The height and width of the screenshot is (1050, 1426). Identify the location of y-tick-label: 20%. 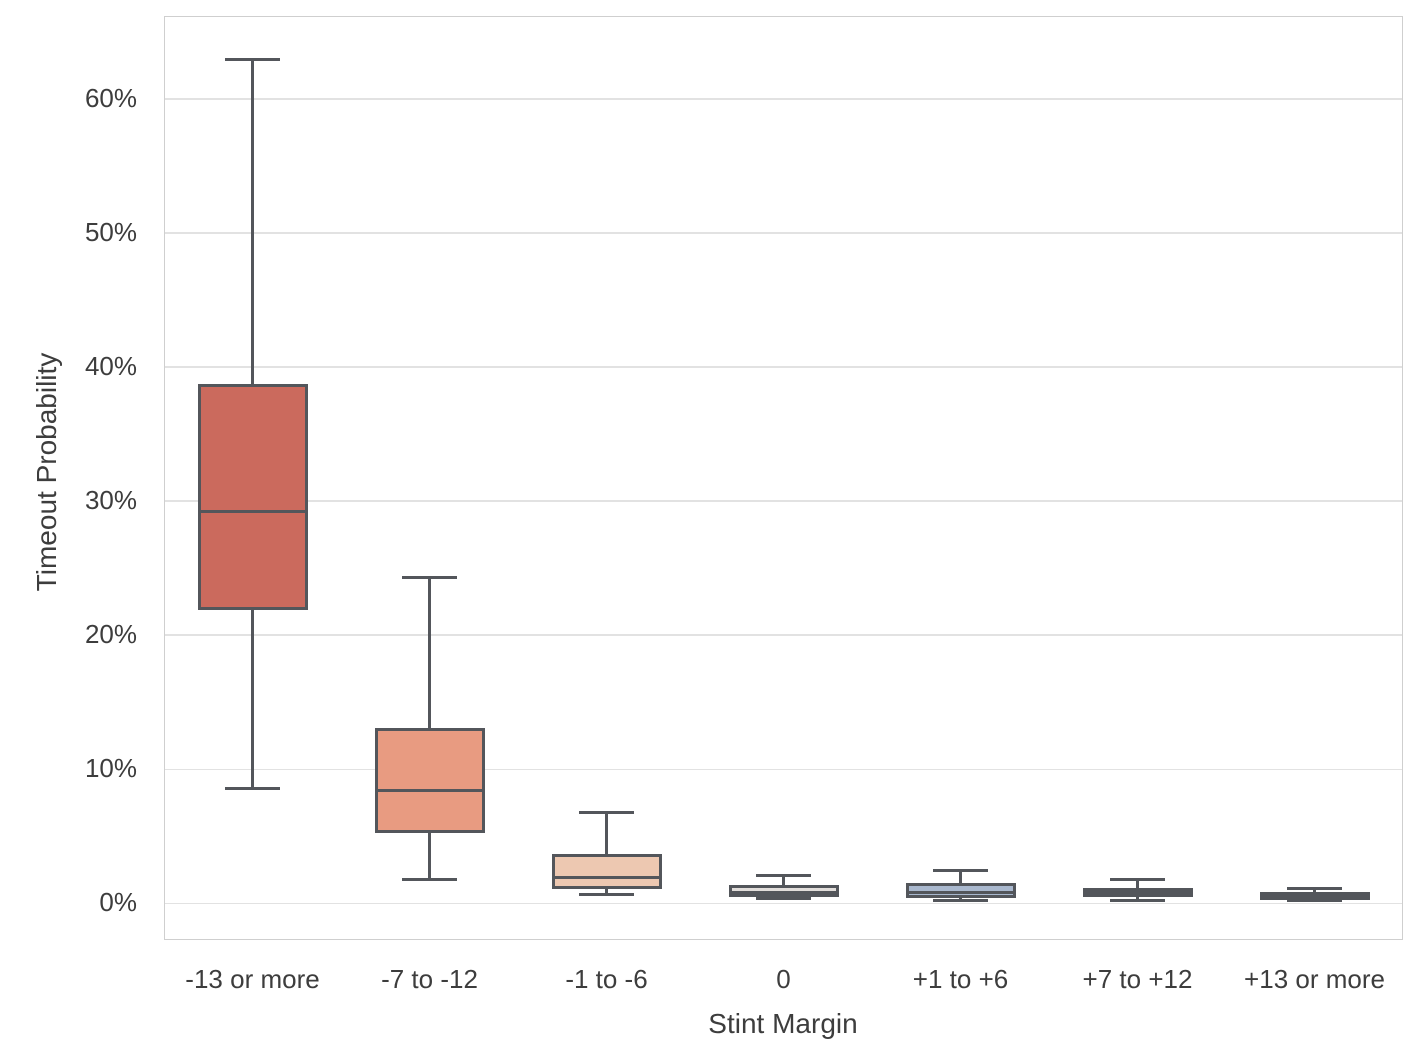
(110, 634).